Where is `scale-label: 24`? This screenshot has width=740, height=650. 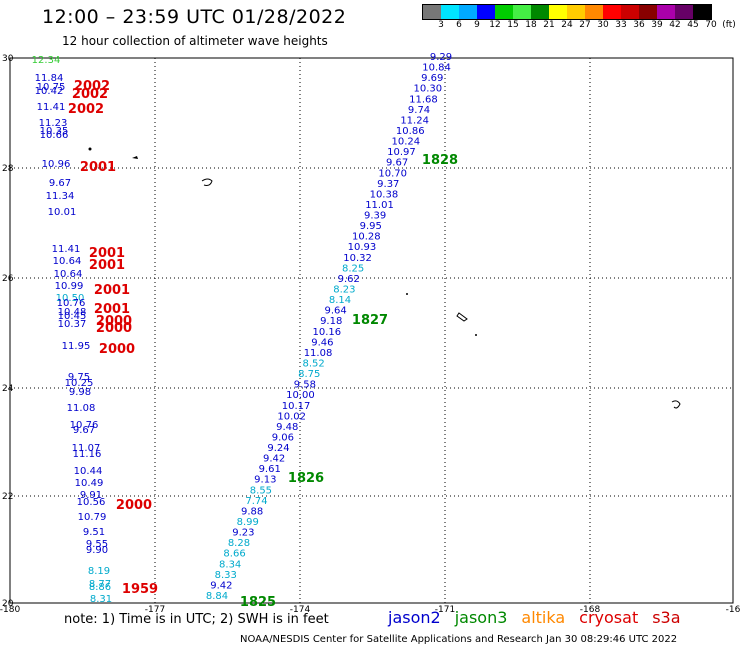
scale-label: 24 is located at coordinates (567, 25).